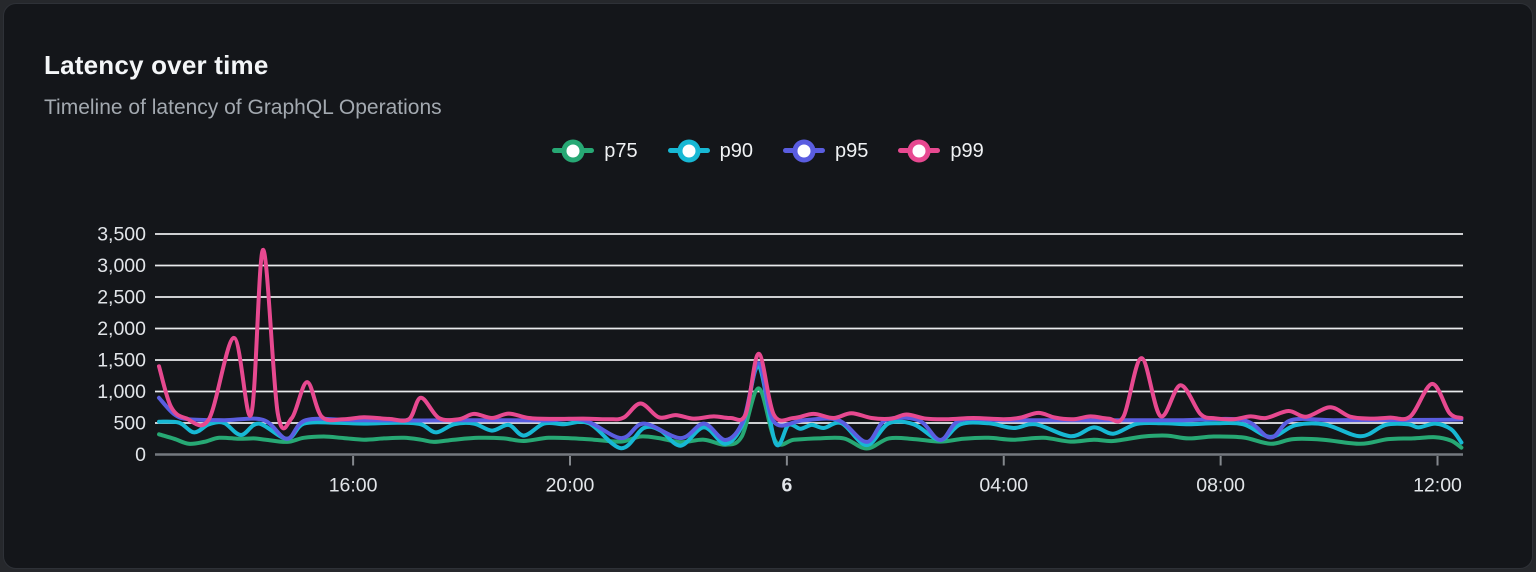 The image size is (1536, 572). I want to click on legend-label-p99: p99, so click(967, 150).